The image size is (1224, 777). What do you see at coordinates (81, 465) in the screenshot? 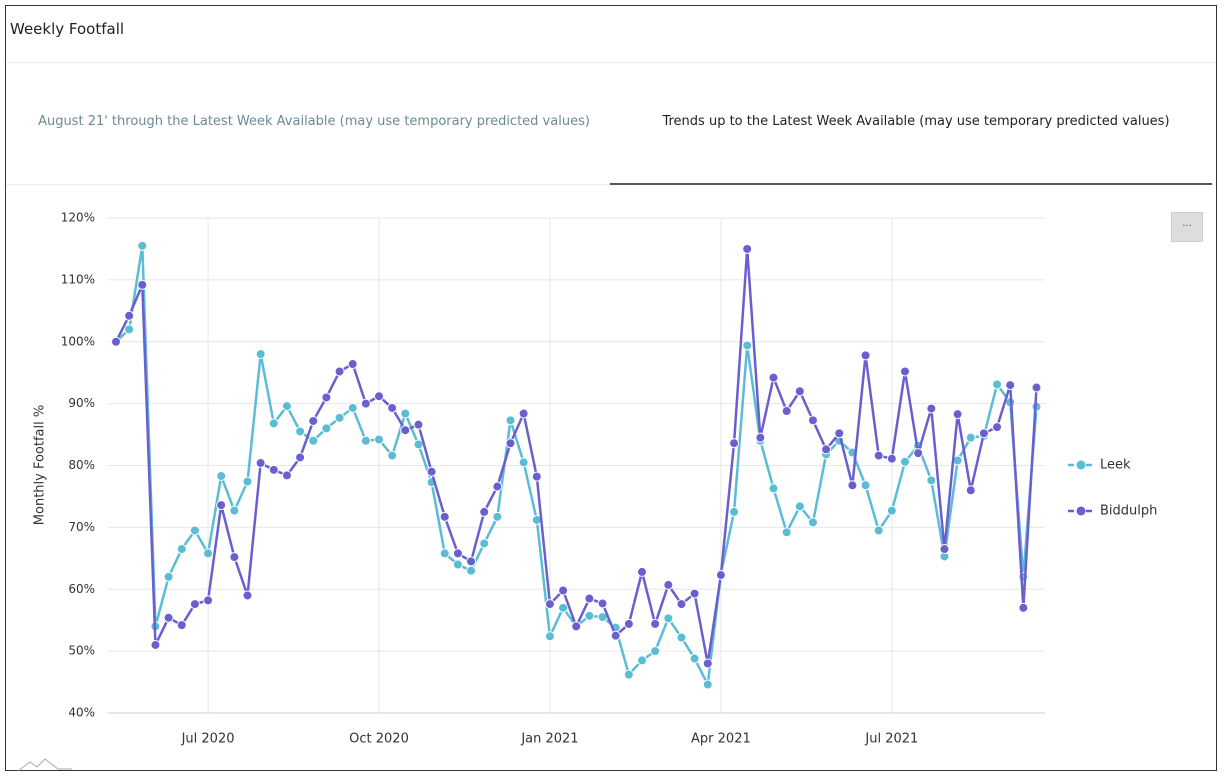
I see `y-tick-label: 80%` at bounding box center [81, 465].